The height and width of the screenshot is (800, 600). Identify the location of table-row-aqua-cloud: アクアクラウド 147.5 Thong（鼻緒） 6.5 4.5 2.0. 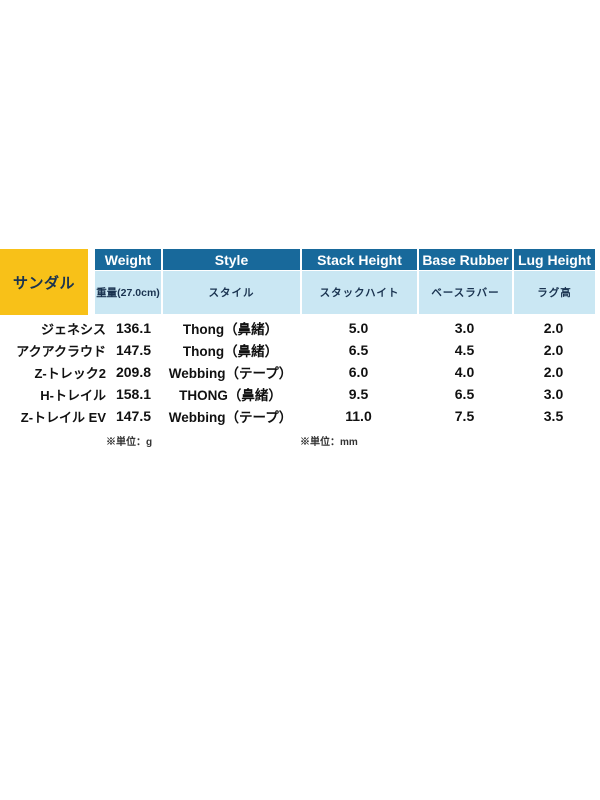
(297, 350).